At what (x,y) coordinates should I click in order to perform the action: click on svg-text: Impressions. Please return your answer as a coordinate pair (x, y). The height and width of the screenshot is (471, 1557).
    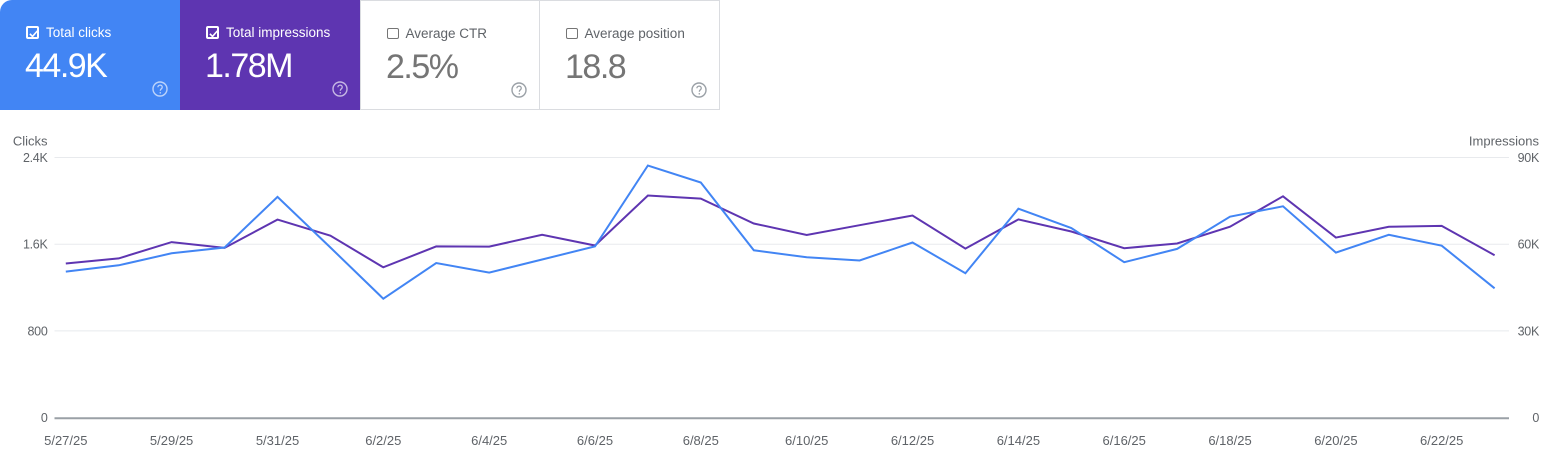
    Looking at the image, I should click on (1504, 141).